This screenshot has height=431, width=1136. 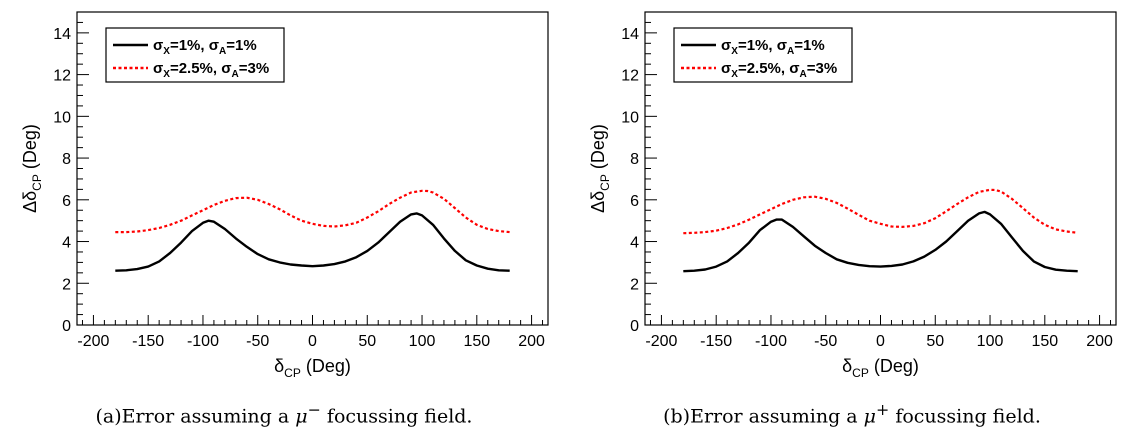 I want to click on caption-a-rest: focussing field., so click(x=396, y=416).